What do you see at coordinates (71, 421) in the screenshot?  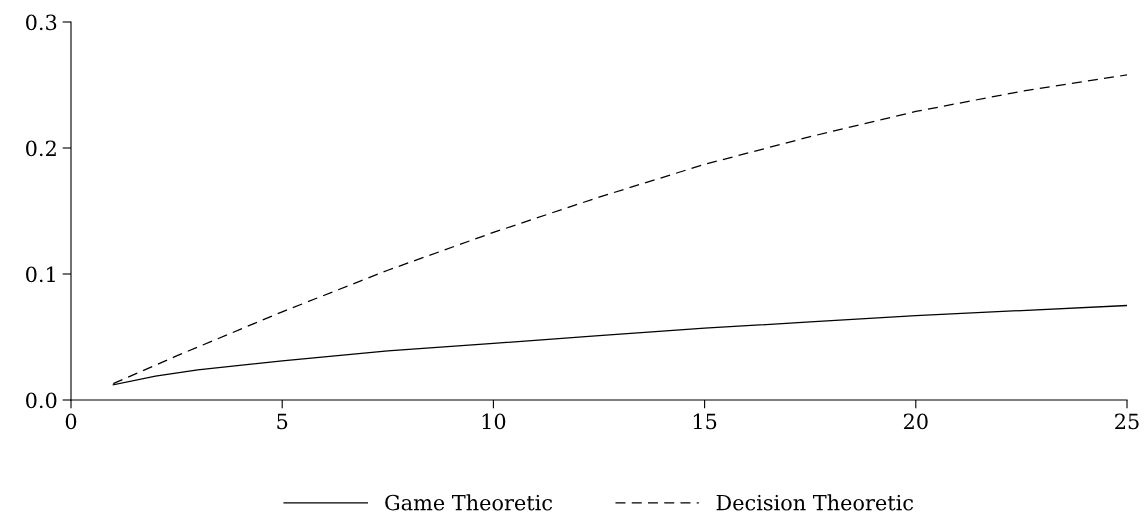 I see `x-tick-label: 0` at bounding box center [71, 421].